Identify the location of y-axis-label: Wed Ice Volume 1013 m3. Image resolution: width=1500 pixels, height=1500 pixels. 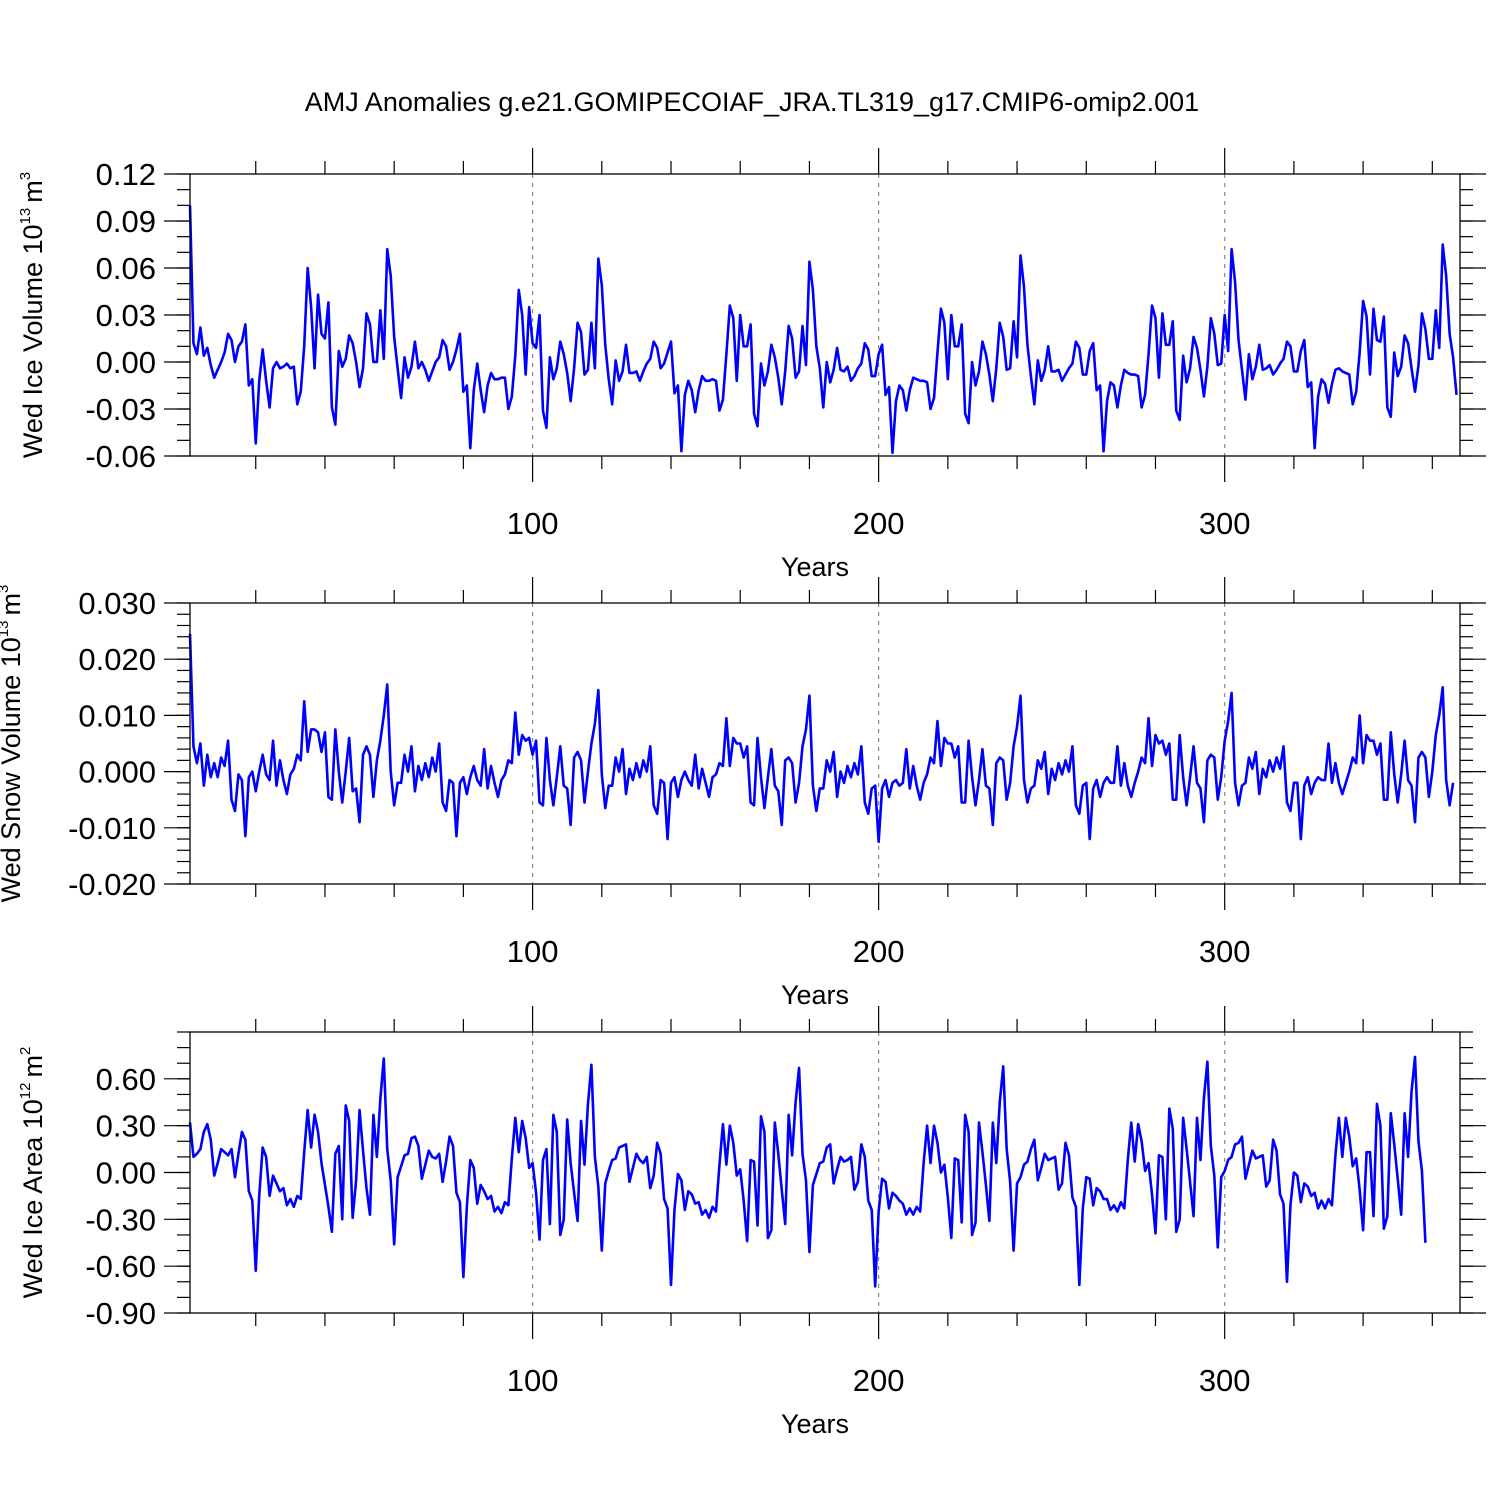
(32, 315).